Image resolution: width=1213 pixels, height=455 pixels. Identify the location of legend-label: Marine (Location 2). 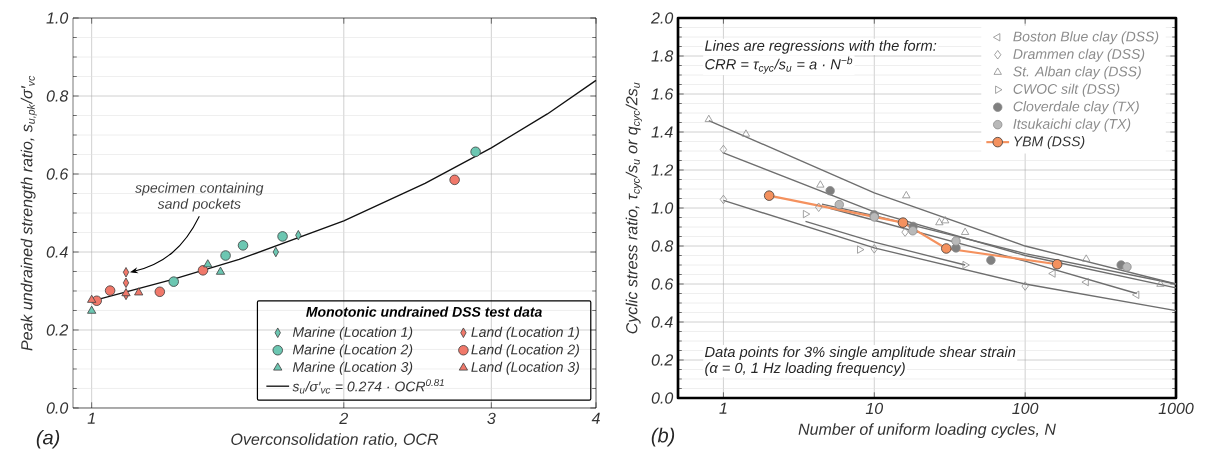
(352, 351).